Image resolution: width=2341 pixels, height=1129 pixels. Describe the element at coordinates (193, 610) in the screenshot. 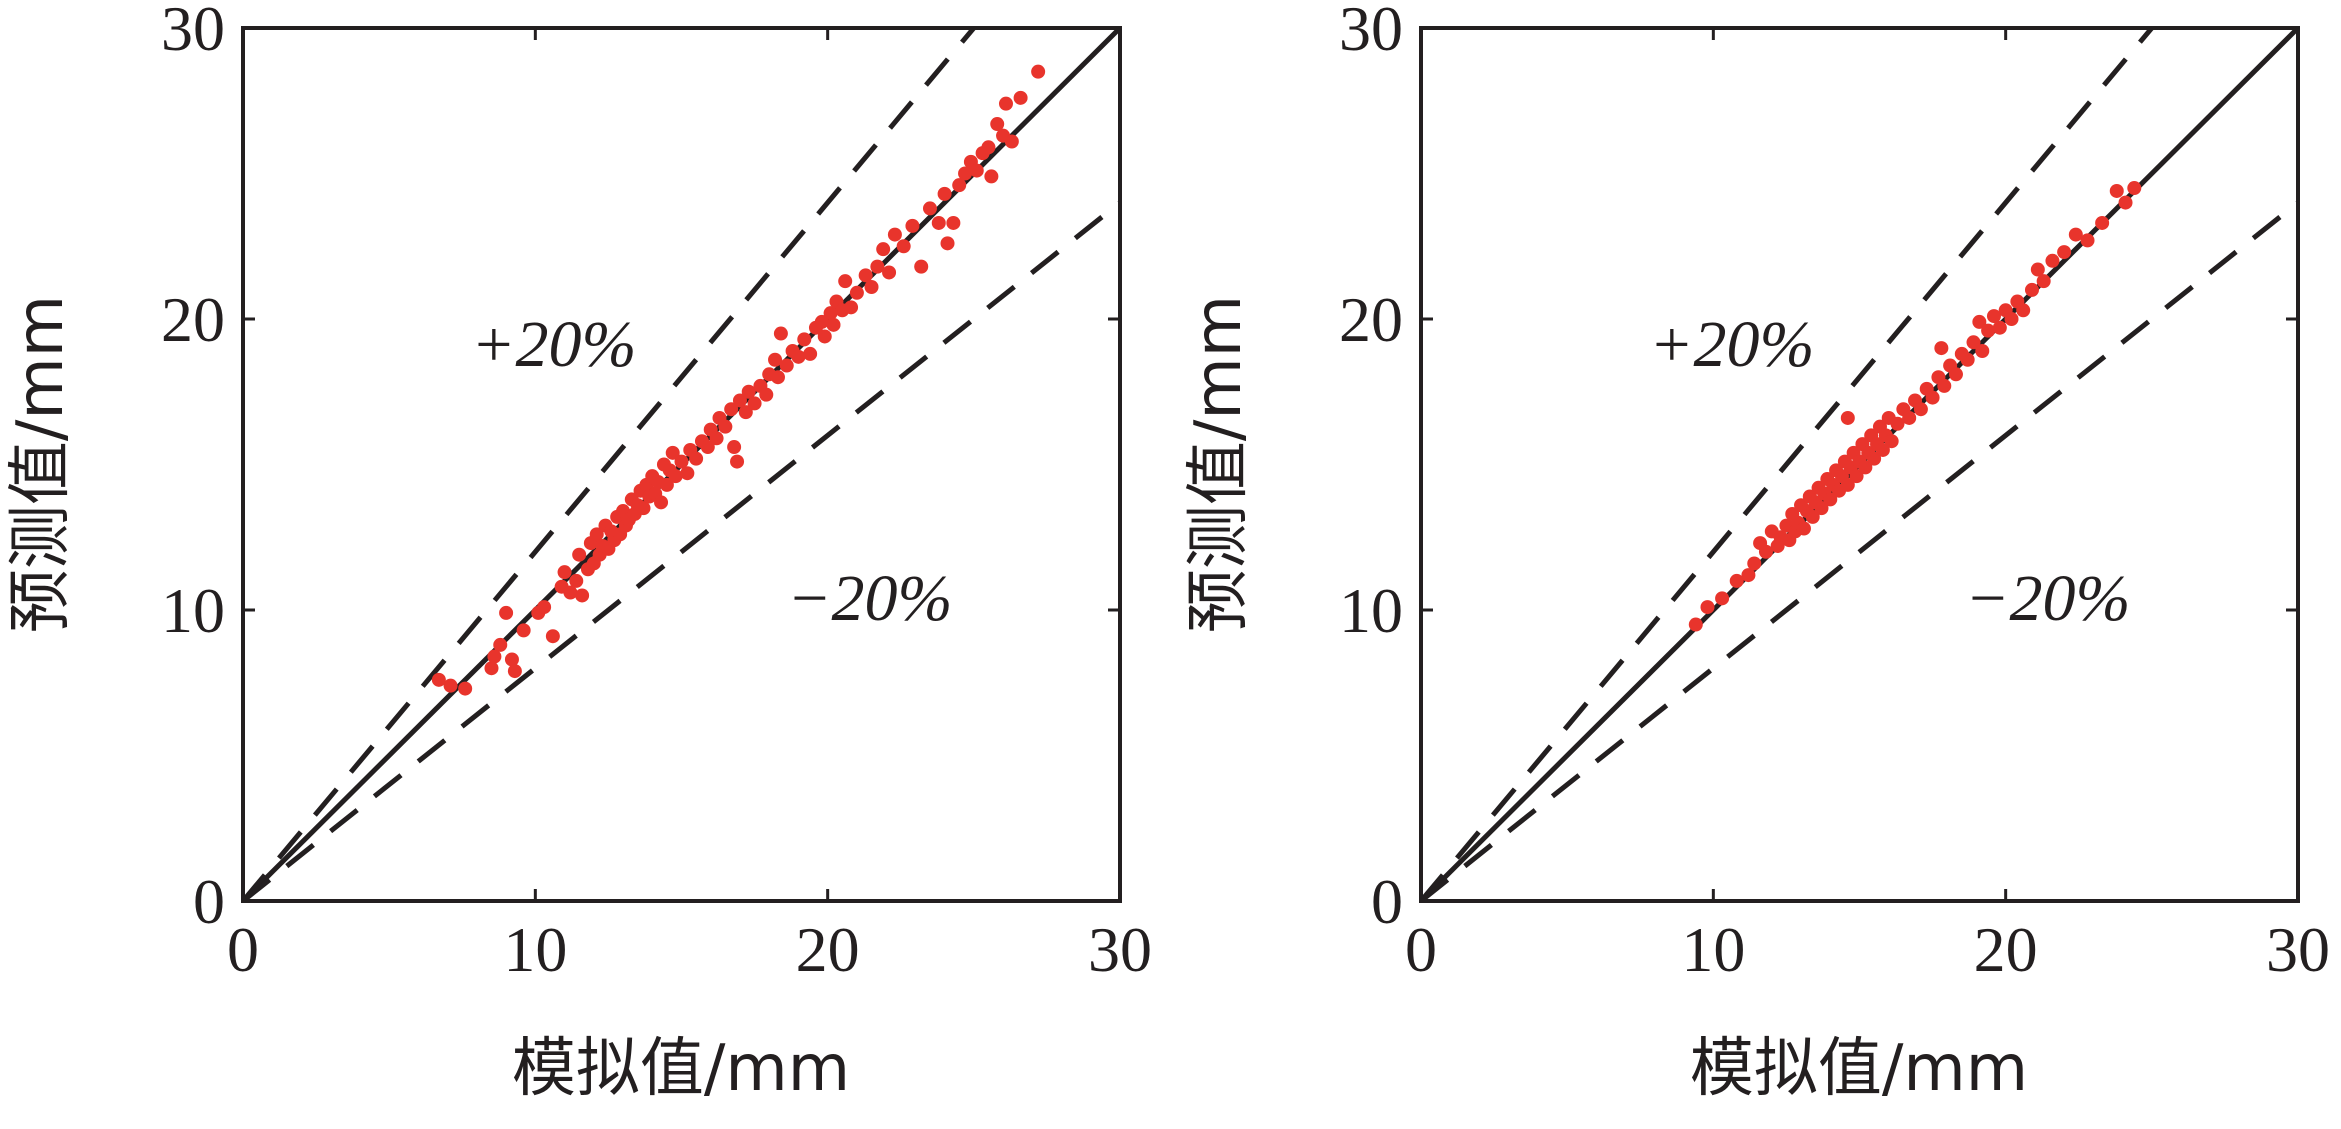

I see `y-tick-label: 10` at that location.